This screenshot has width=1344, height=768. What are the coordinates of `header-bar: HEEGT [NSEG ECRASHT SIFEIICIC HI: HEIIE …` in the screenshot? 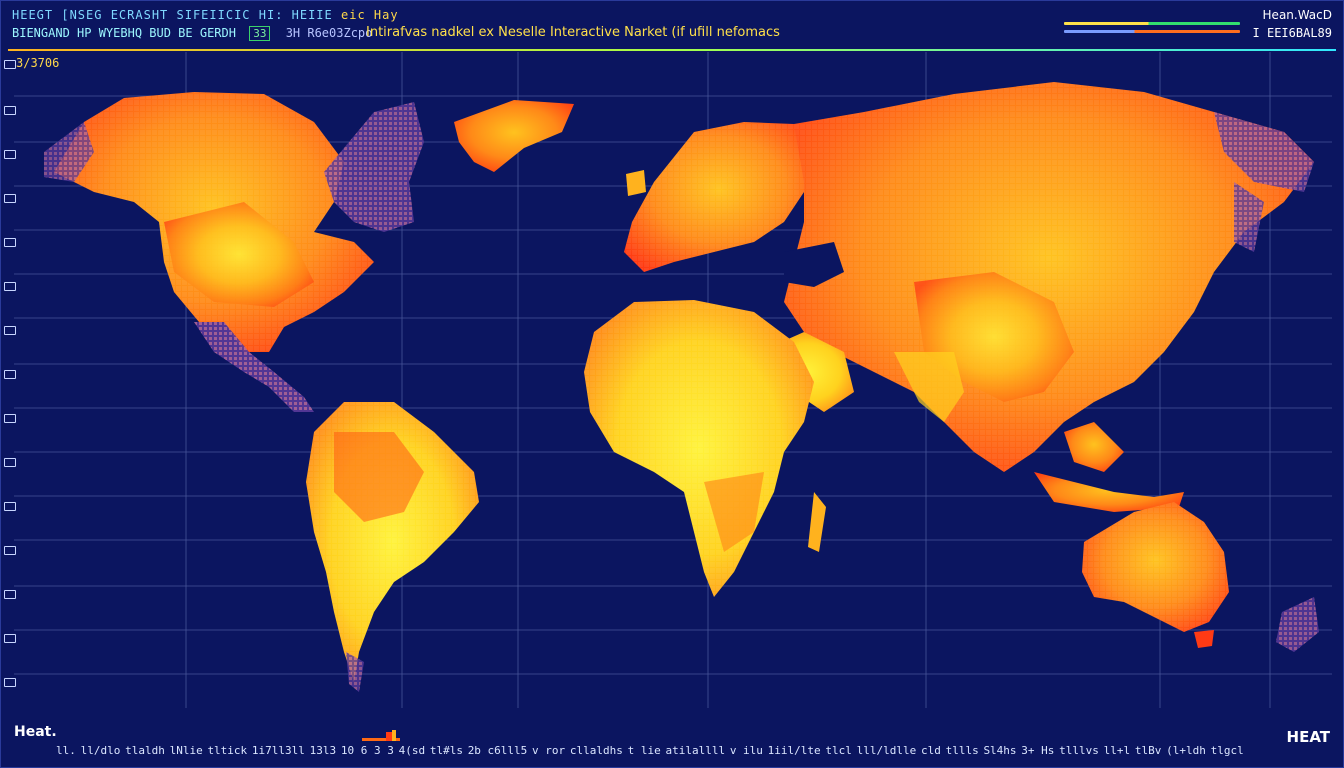 It's located at (672, 27).